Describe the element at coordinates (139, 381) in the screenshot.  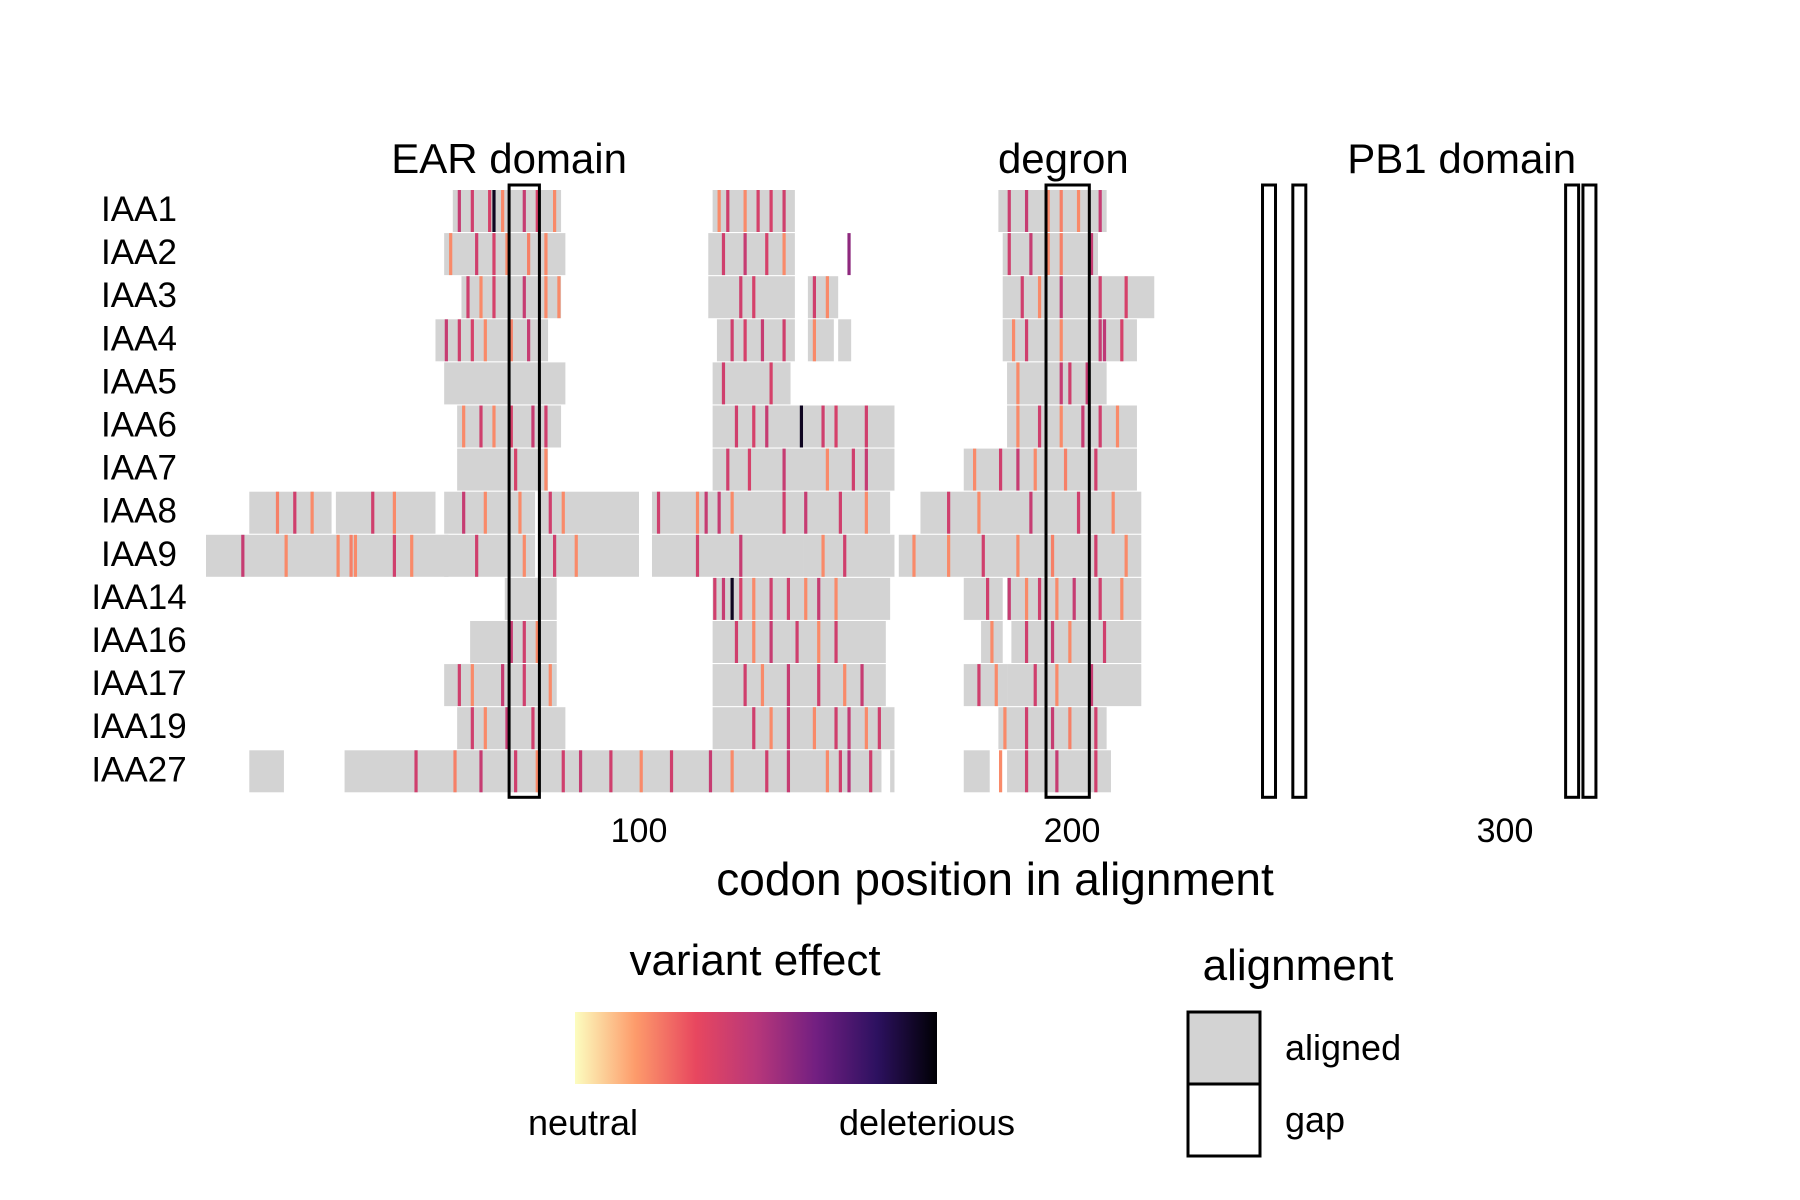
I see `row-label: IAA5` at that location.